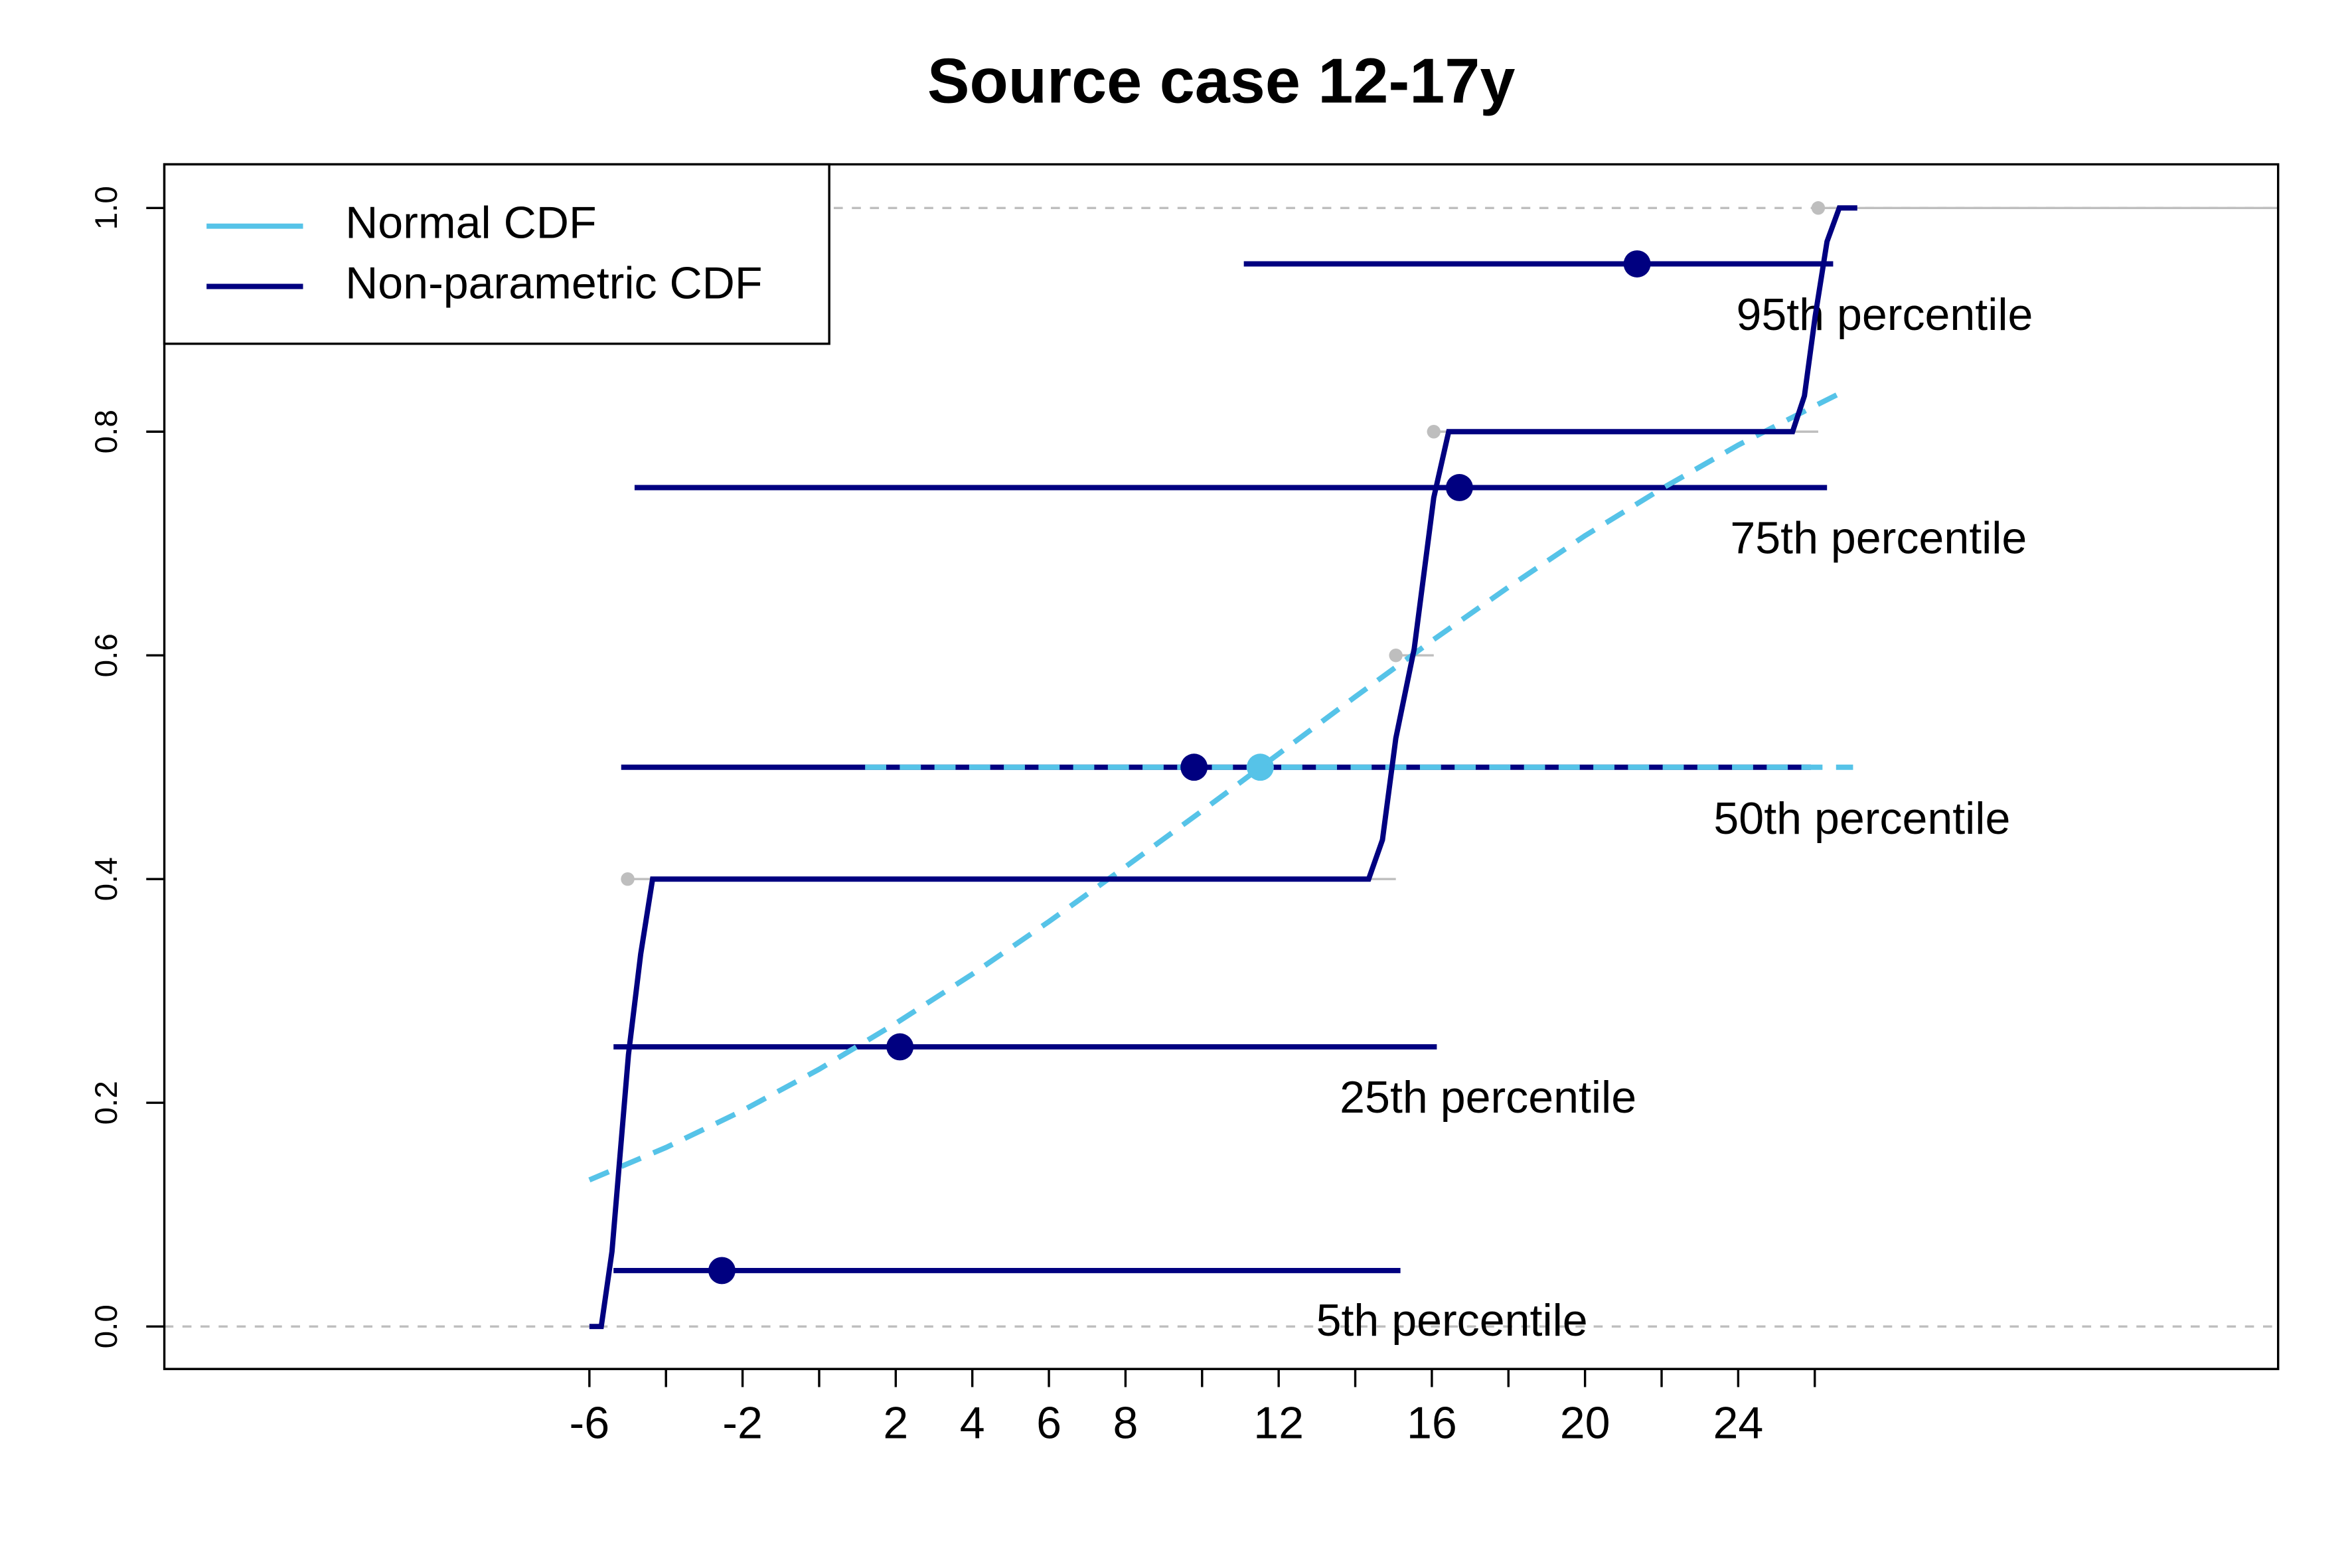  Describe the element at coordinates (973, 1424) in the screenshot. I see `x-tick-label: 4` at that location.